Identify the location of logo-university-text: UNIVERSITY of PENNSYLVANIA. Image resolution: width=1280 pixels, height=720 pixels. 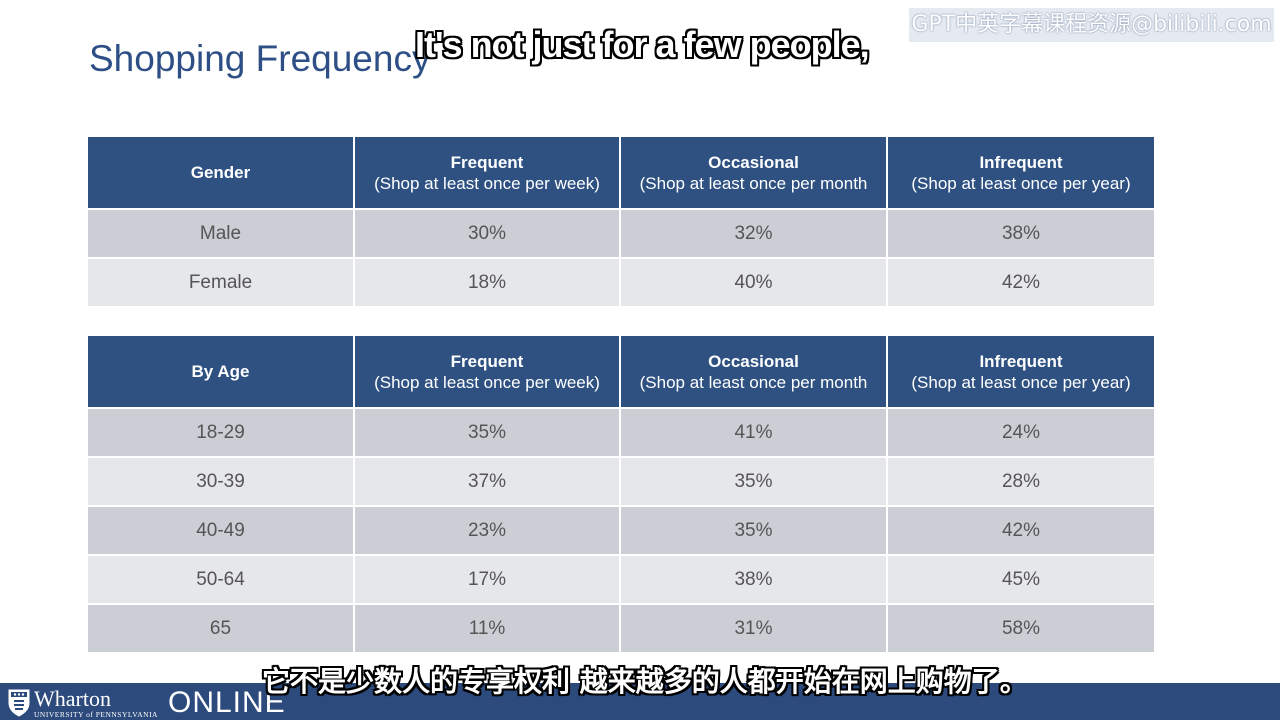
(96, 714).